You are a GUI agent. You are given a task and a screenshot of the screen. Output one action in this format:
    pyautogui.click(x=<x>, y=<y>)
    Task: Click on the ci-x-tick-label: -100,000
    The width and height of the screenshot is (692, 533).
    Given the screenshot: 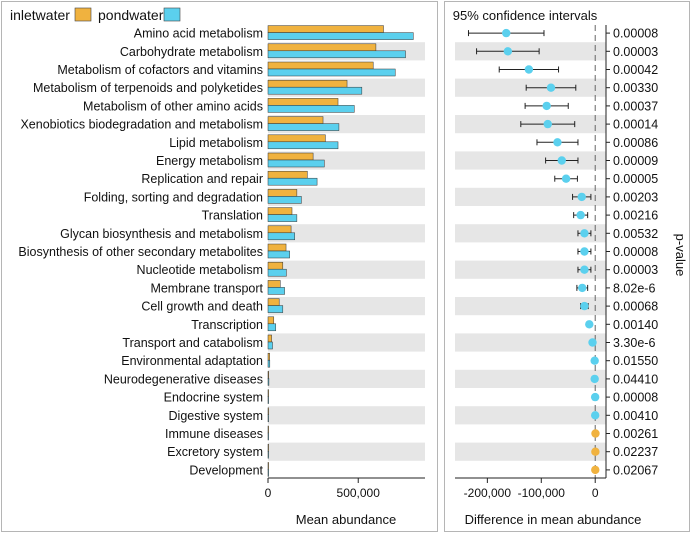 What is the action you would take?
    pyautogui.click(x=542, y=493)
    